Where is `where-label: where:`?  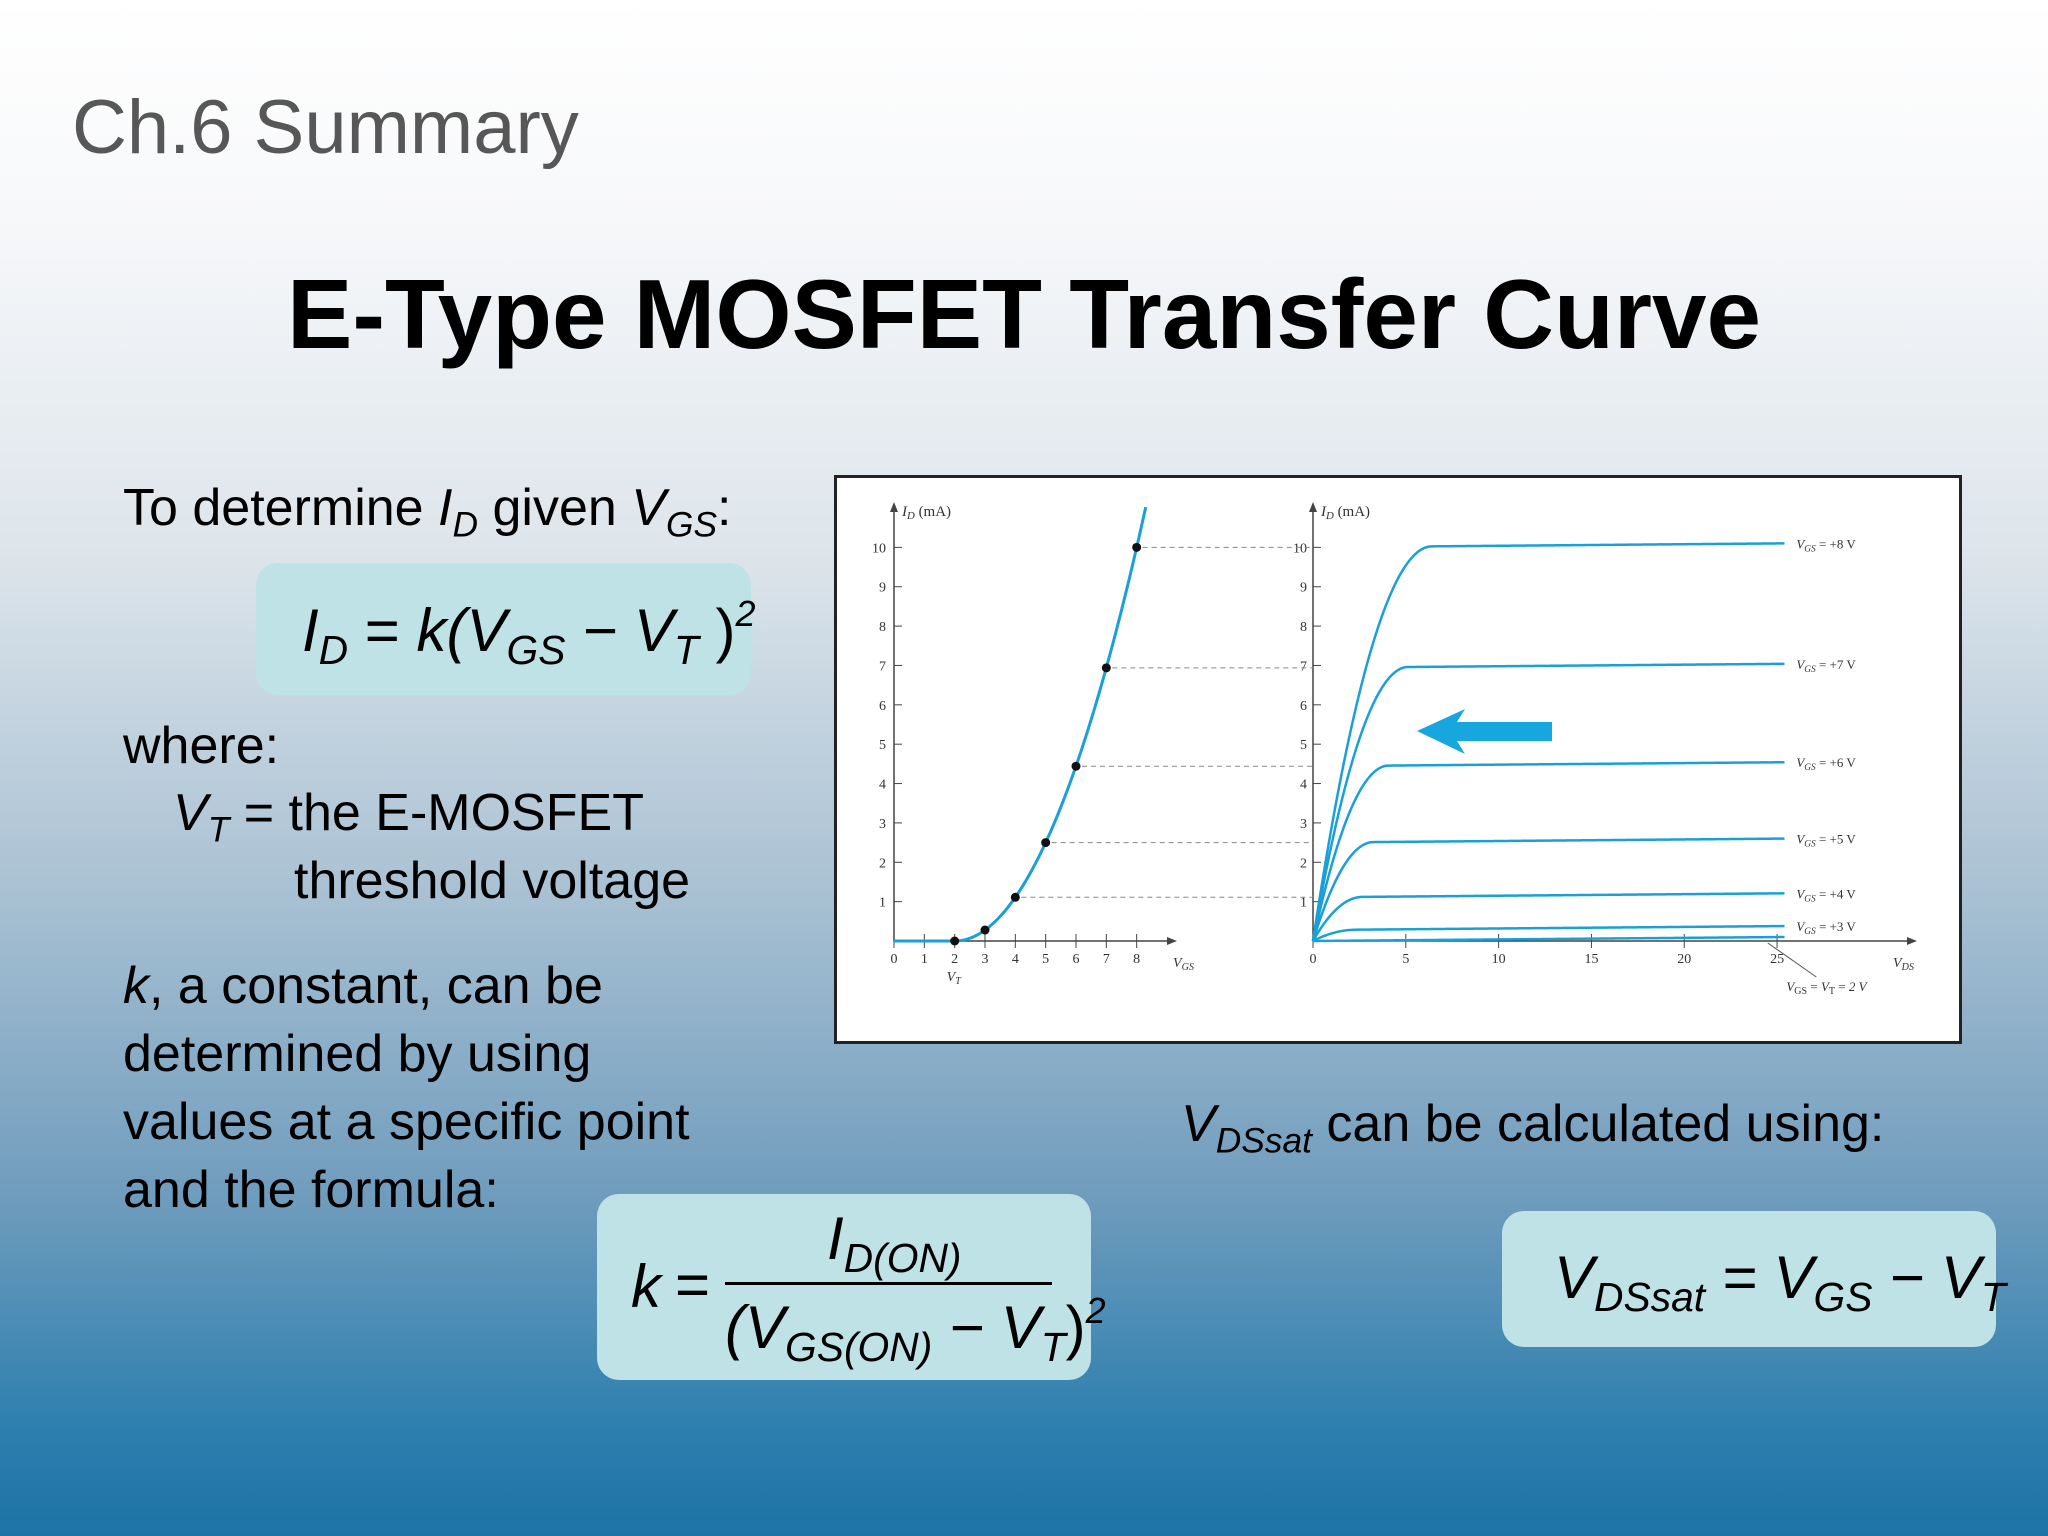
where-label: where: is located at coordinates (201, 746).